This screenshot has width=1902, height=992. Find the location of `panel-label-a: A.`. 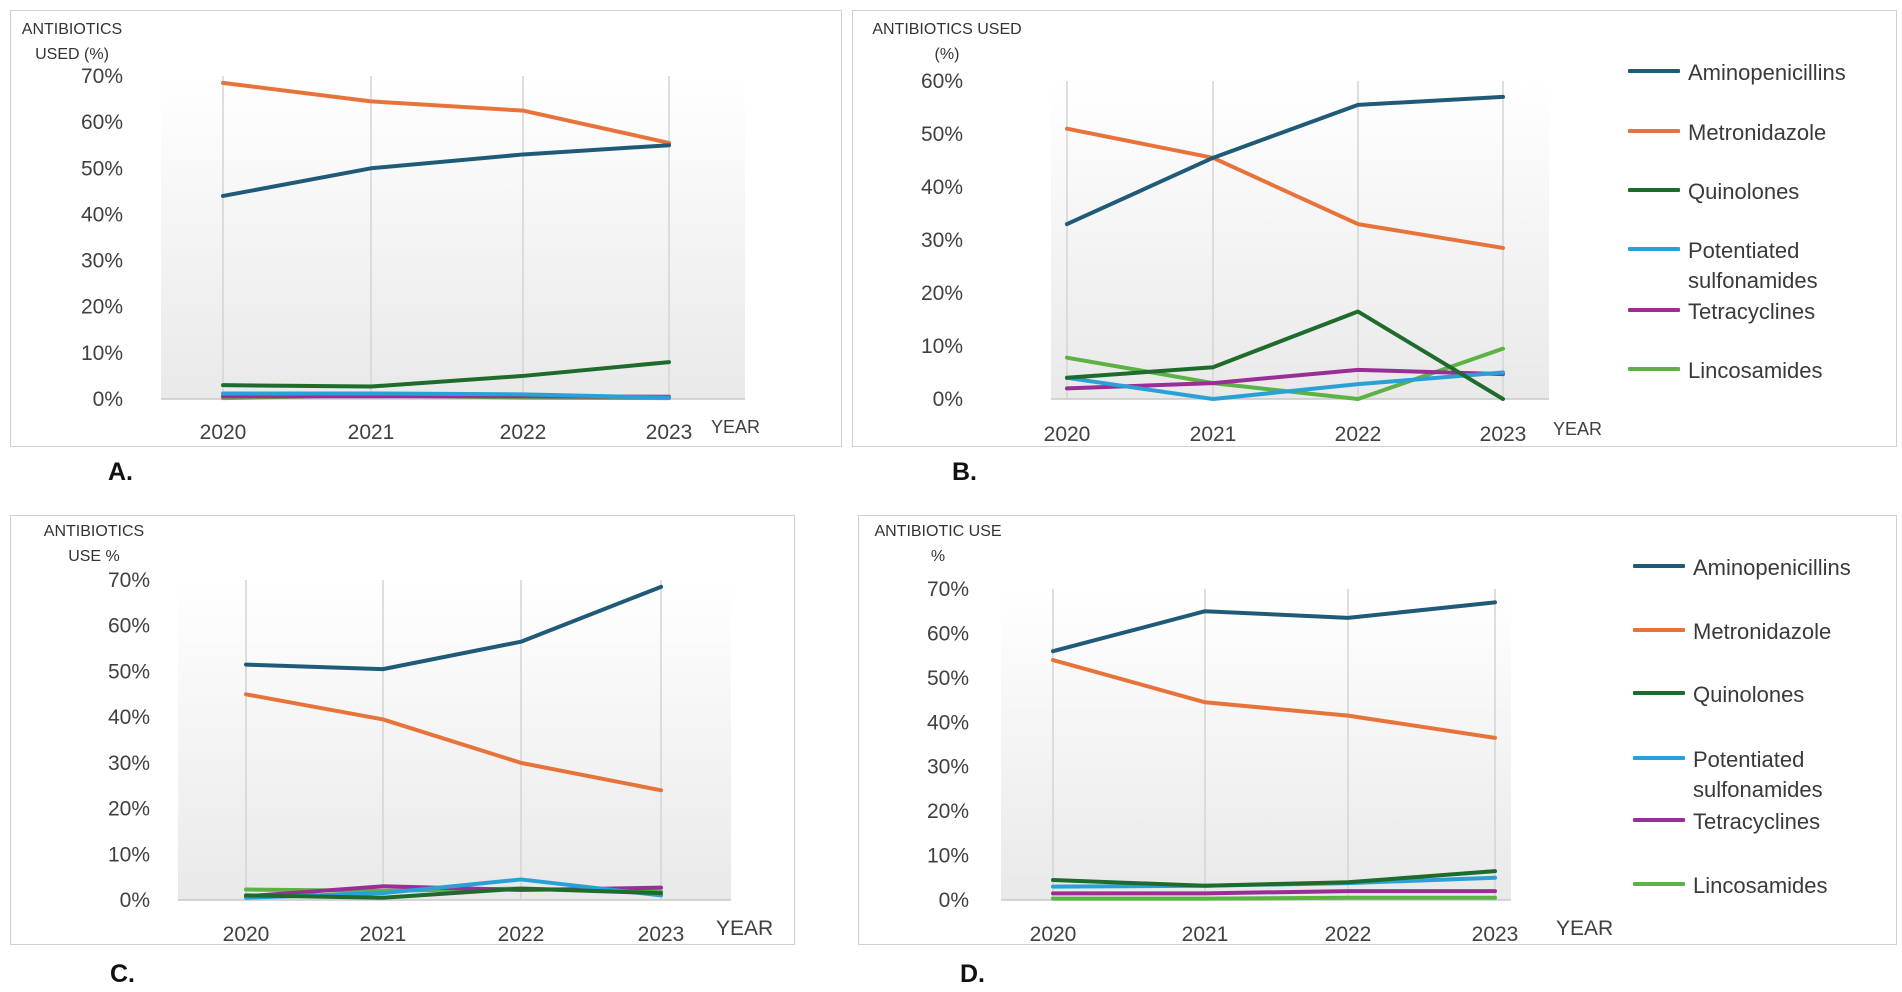

panel-label-a: A. is located at coordinates (120, 472).